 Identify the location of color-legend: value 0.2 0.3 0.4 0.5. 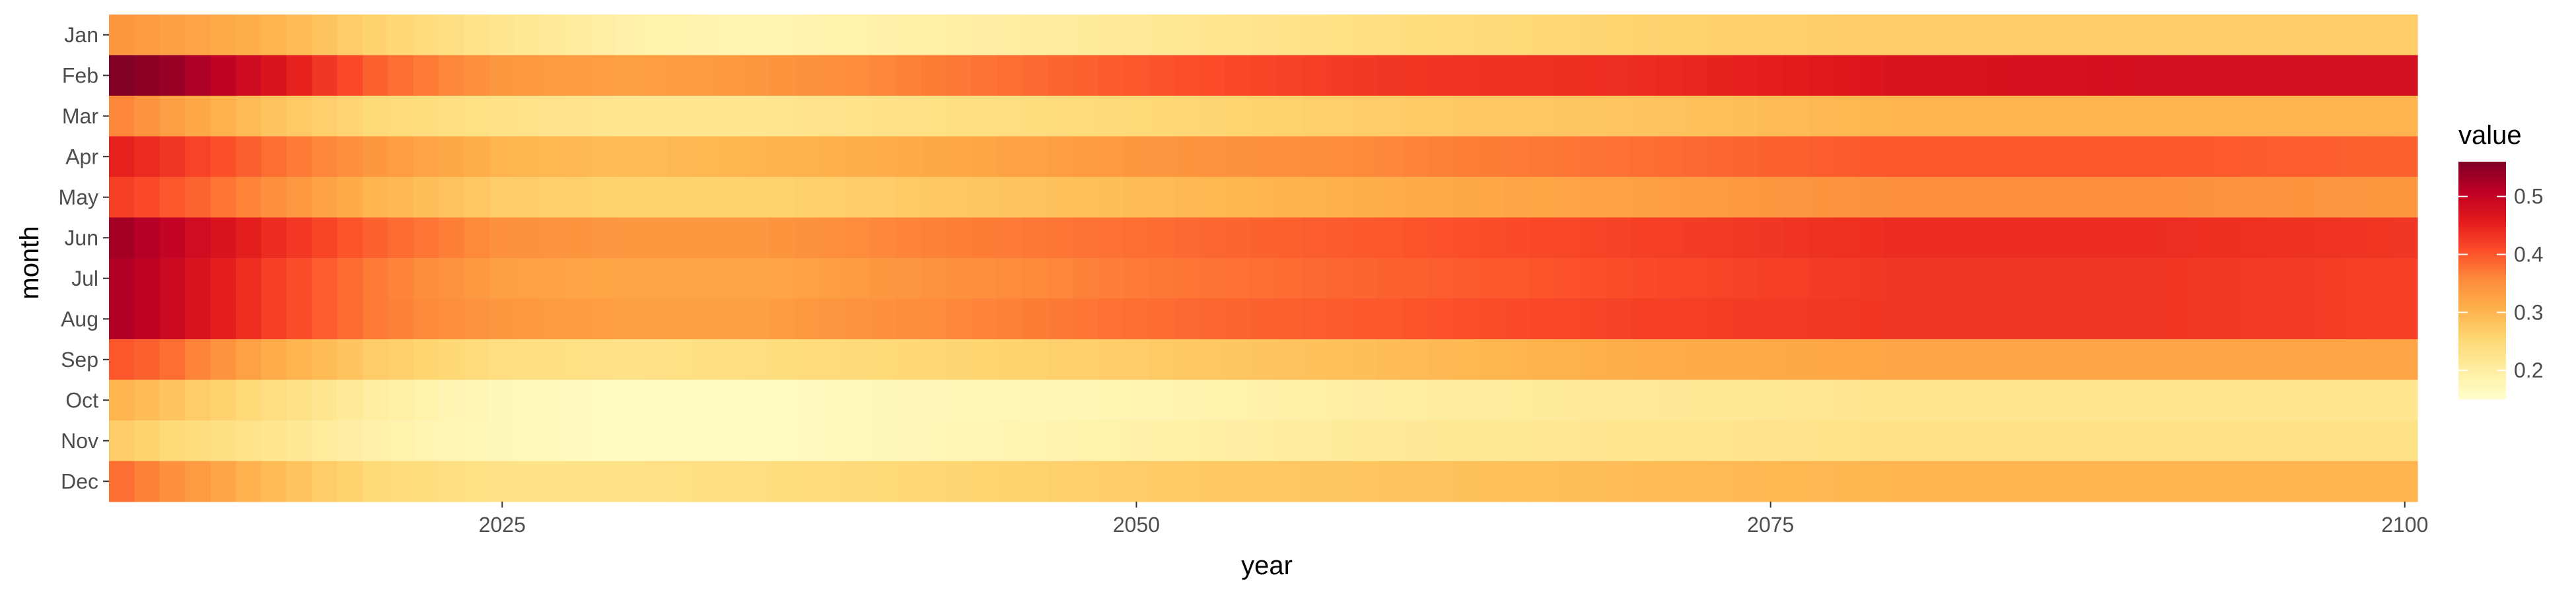
(2501, 260).